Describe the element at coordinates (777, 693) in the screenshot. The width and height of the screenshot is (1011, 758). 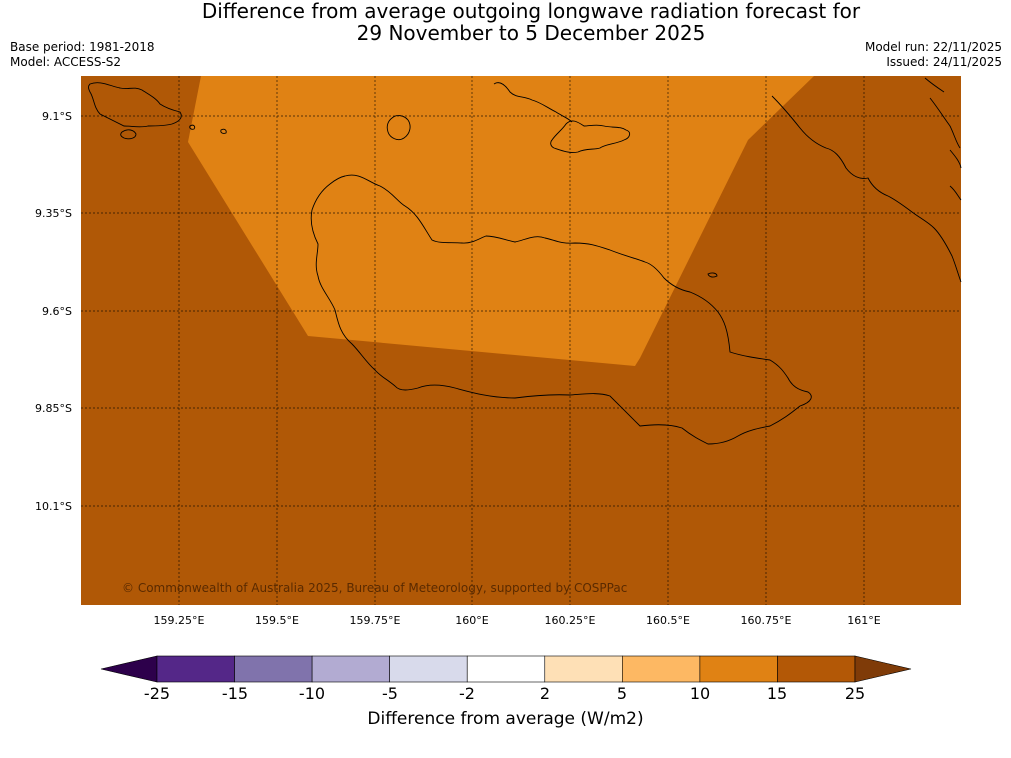
I see `colorbar-tick: 15` at that location.